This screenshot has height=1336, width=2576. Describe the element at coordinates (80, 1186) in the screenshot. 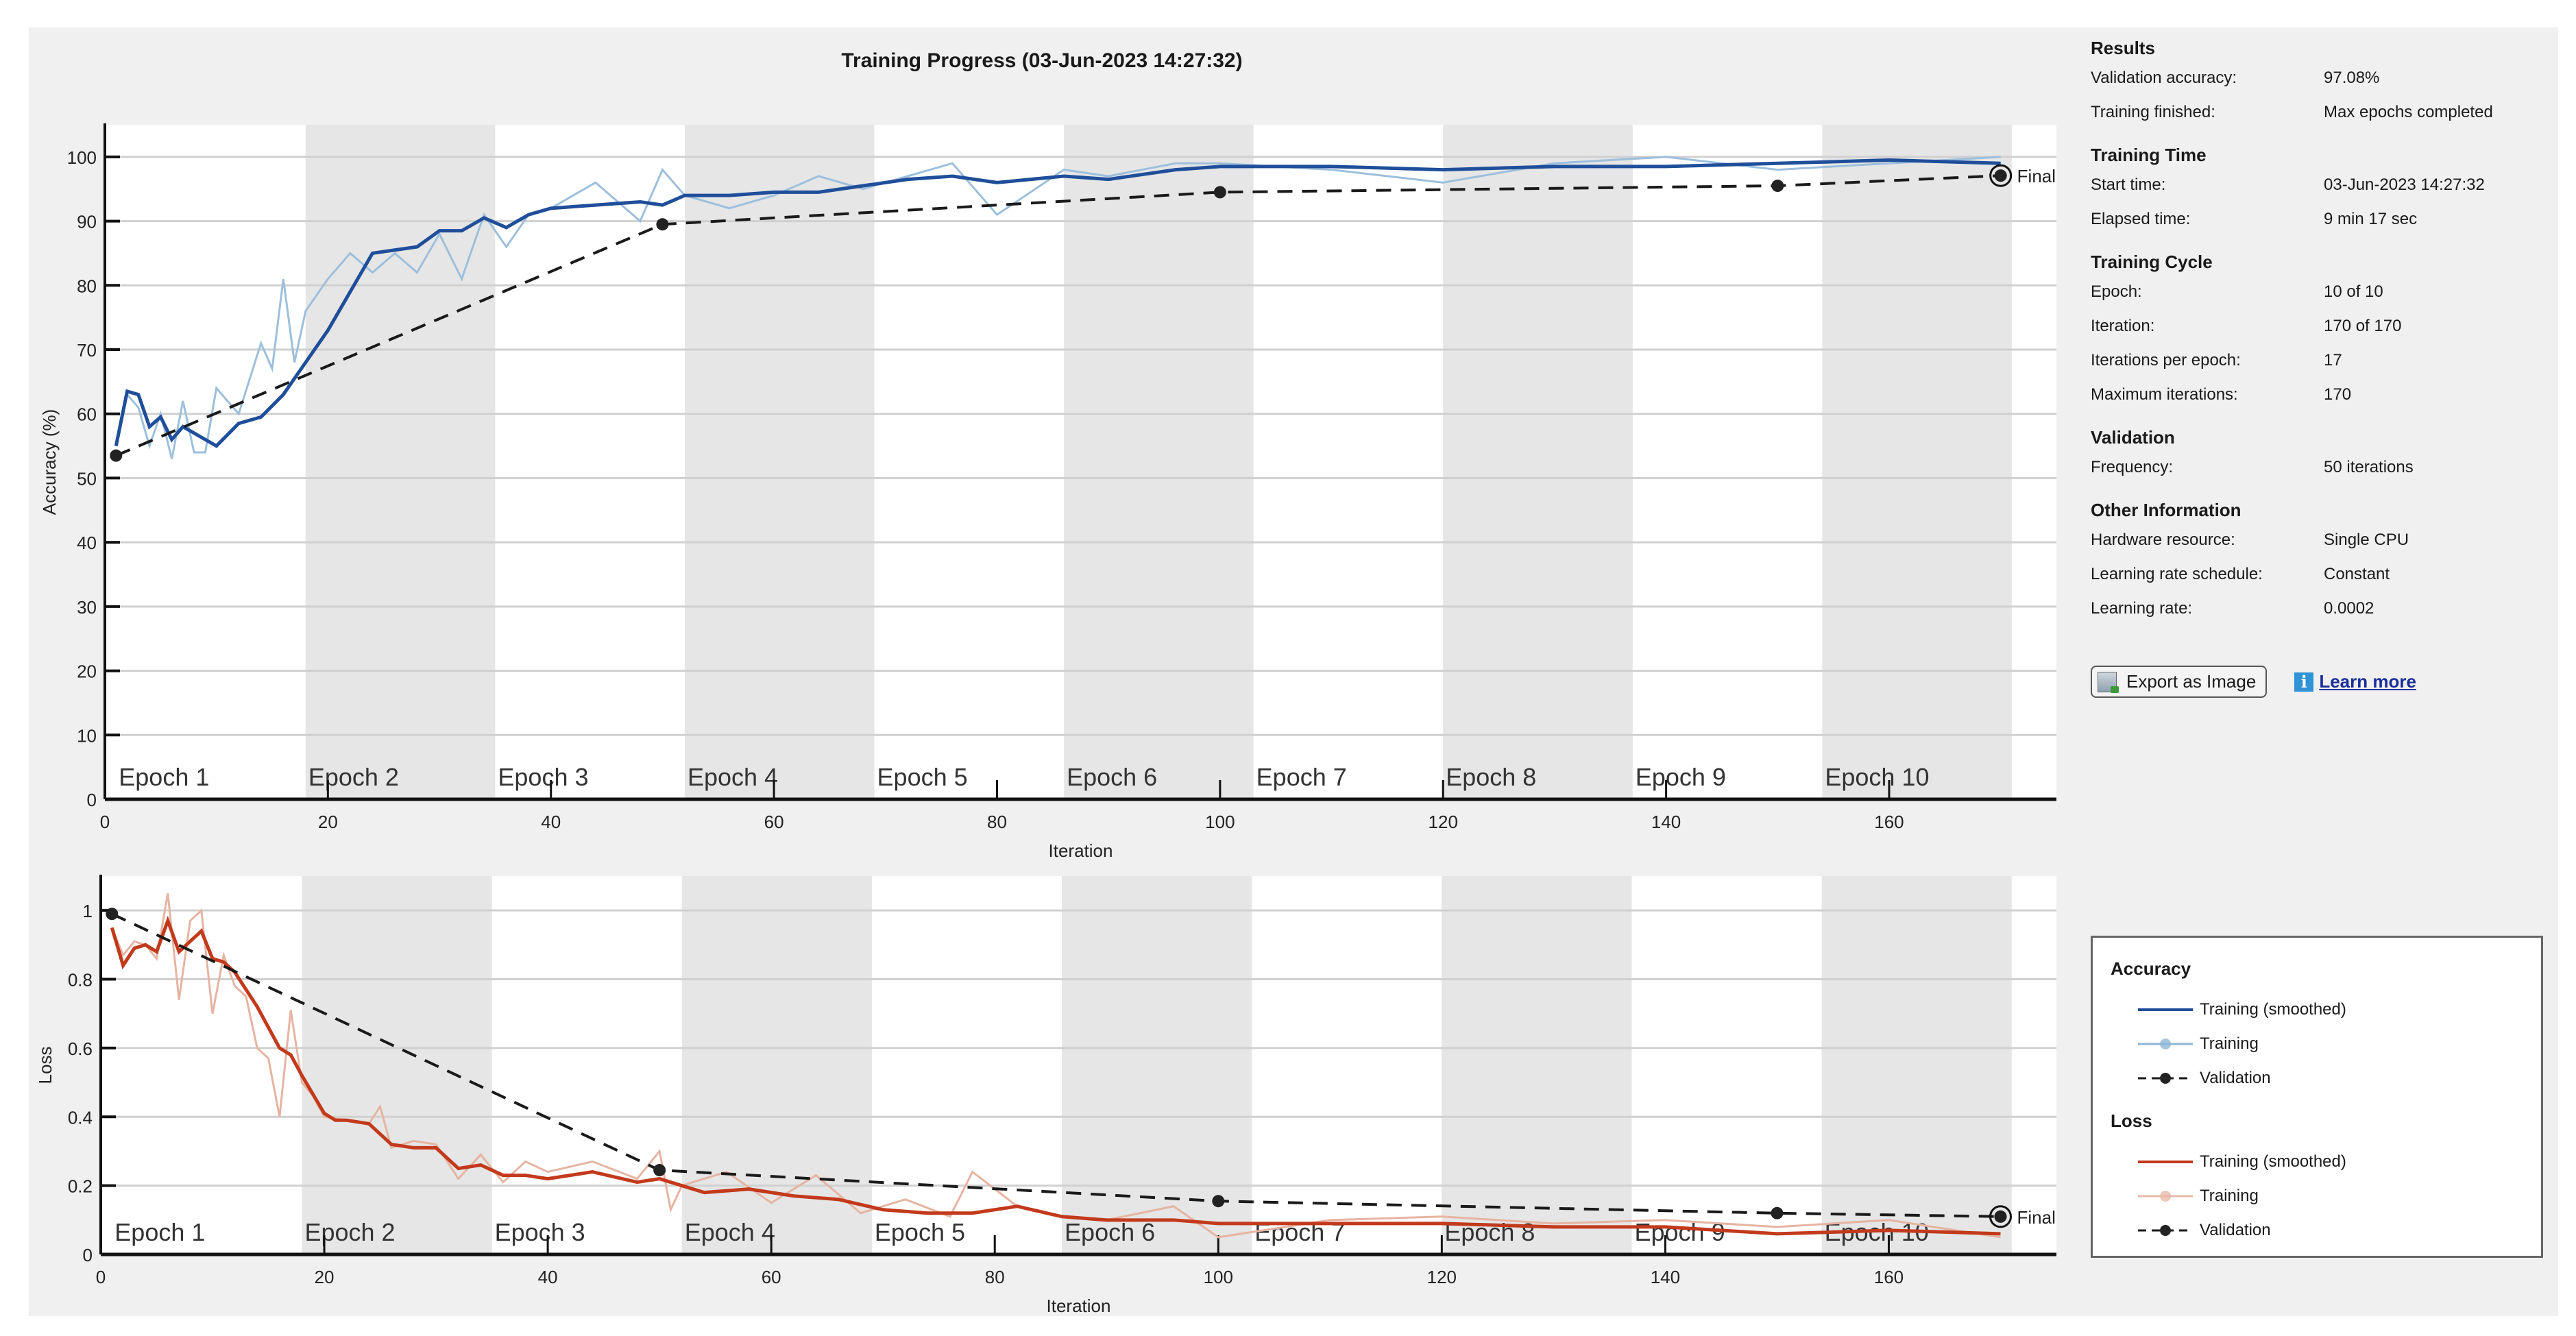

I see `y-tick-label: 0.2` at that location.